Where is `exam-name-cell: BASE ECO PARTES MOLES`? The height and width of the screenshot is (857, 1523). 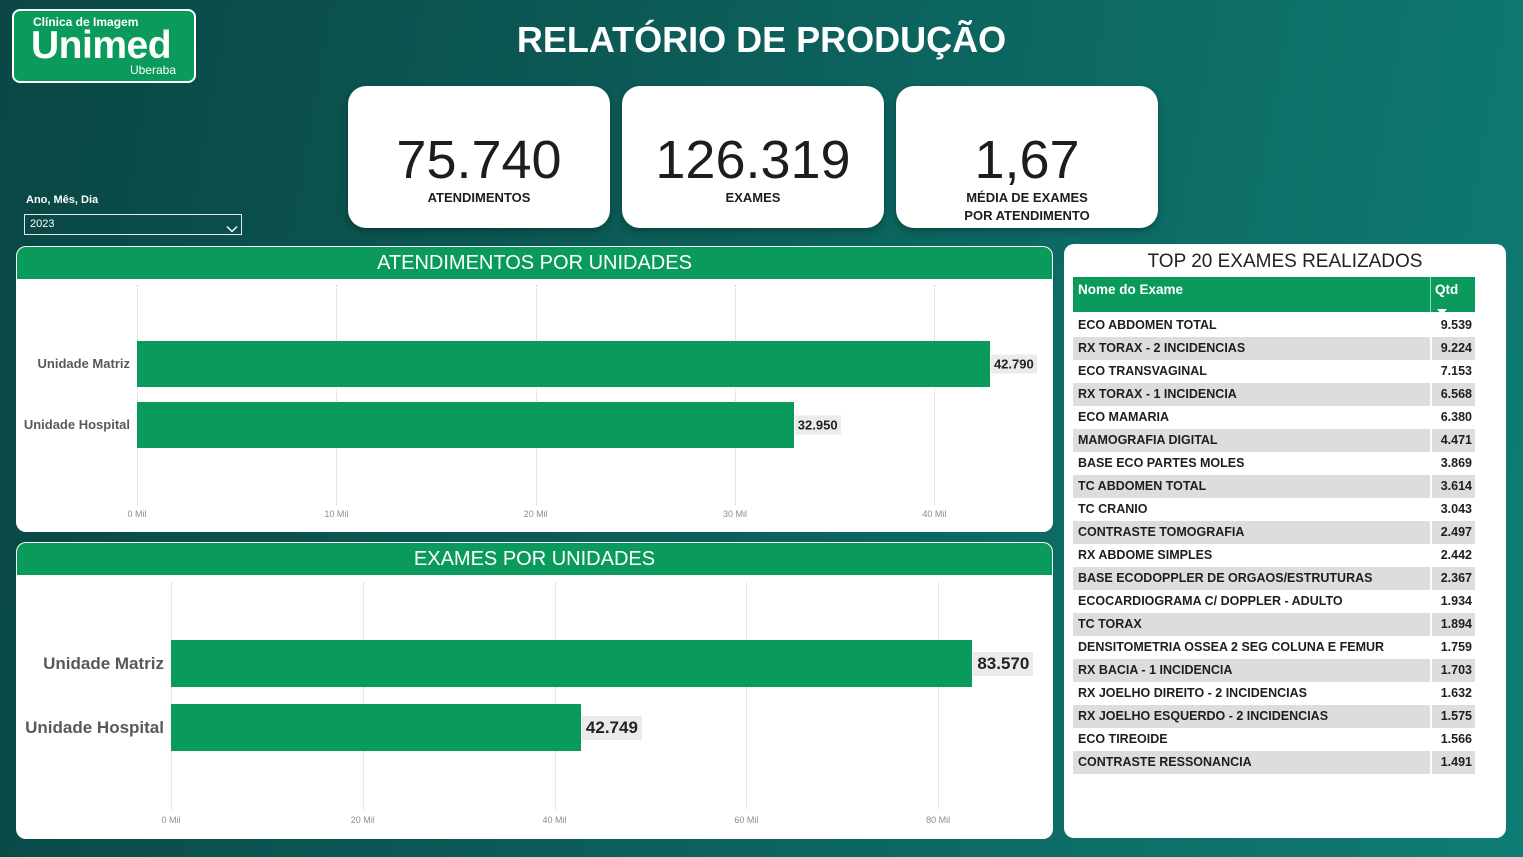
exam-name-cell: BASE ECO PARTES MOLES is located at coordinates (1161, 463).